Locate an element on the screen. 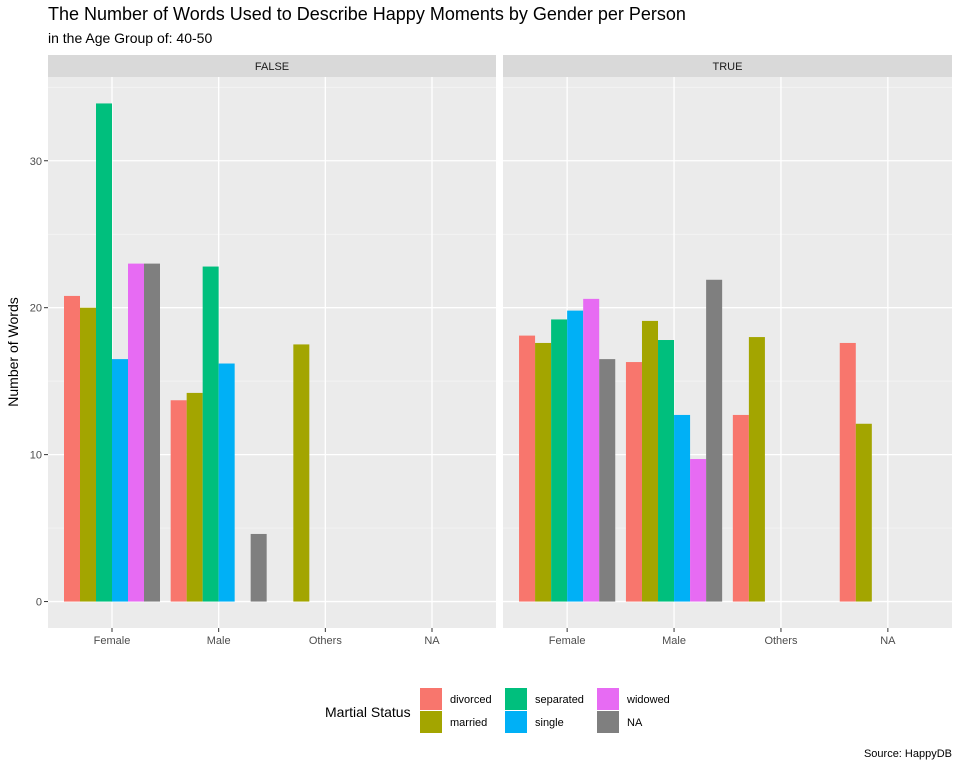  y-tick-label: 30 is located at coordinates (36, 162).